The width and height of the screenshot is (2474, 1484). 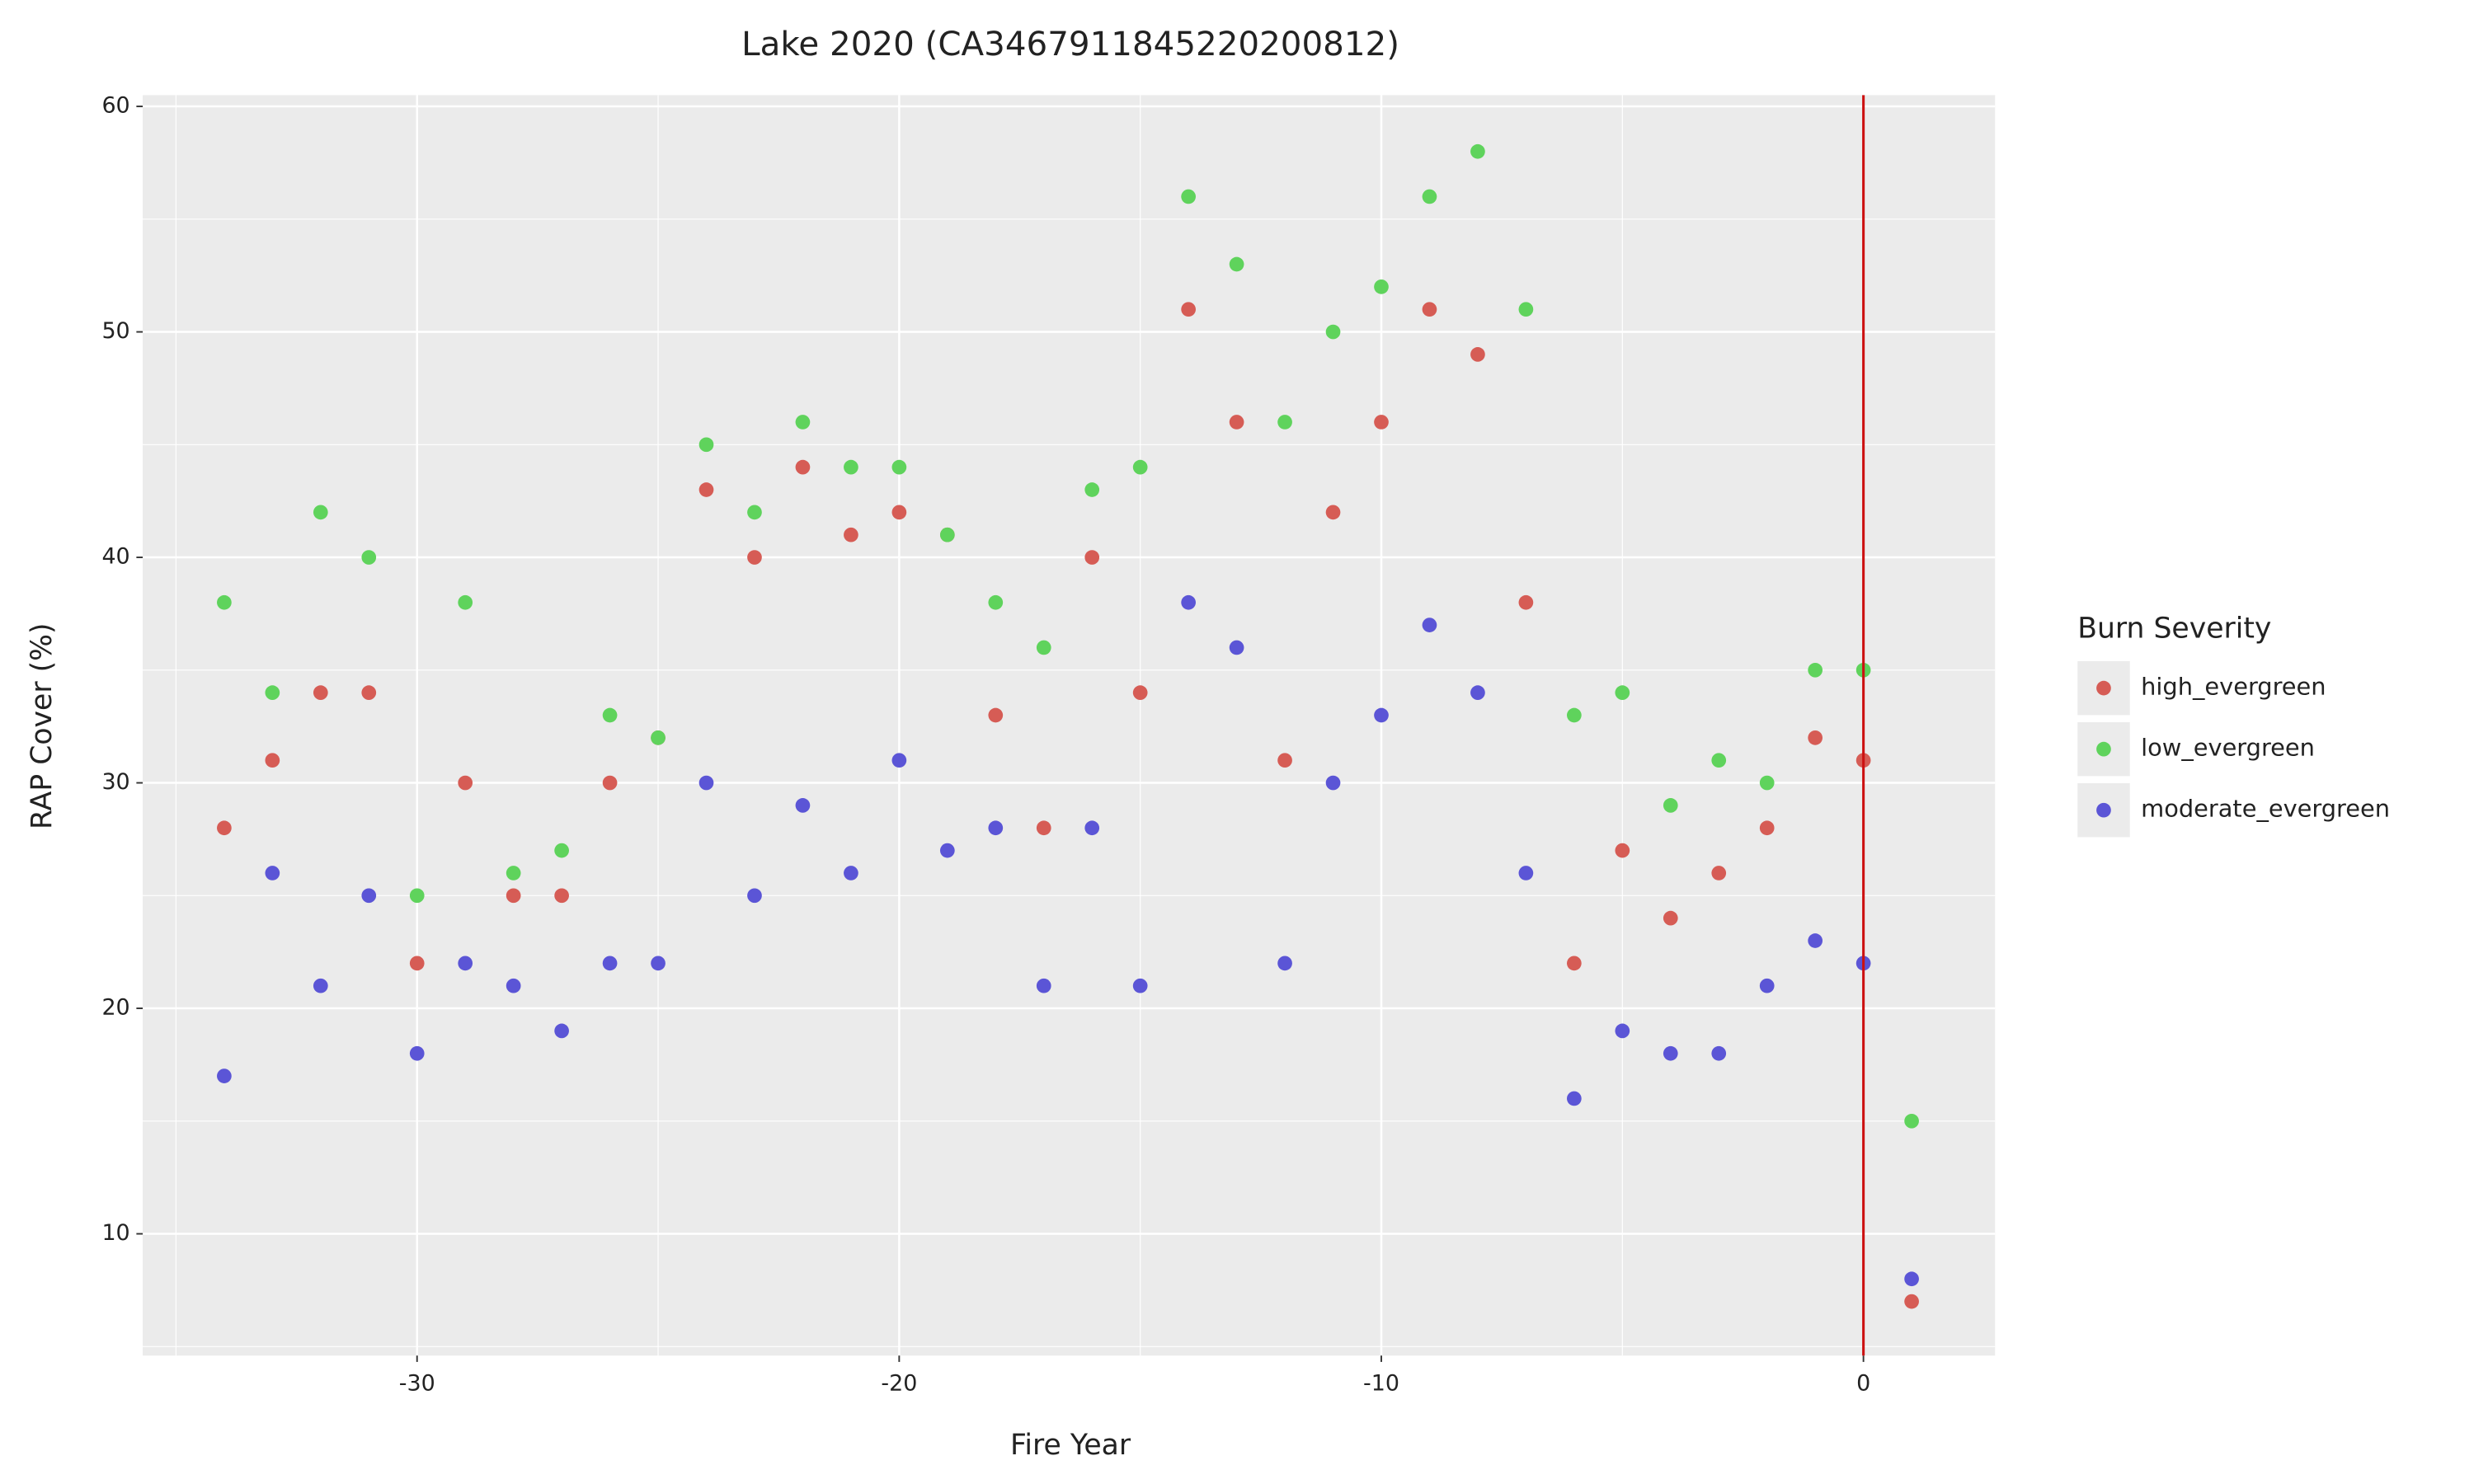 I want to click on x-tick-label: -30, so click(x=417, y=1383).